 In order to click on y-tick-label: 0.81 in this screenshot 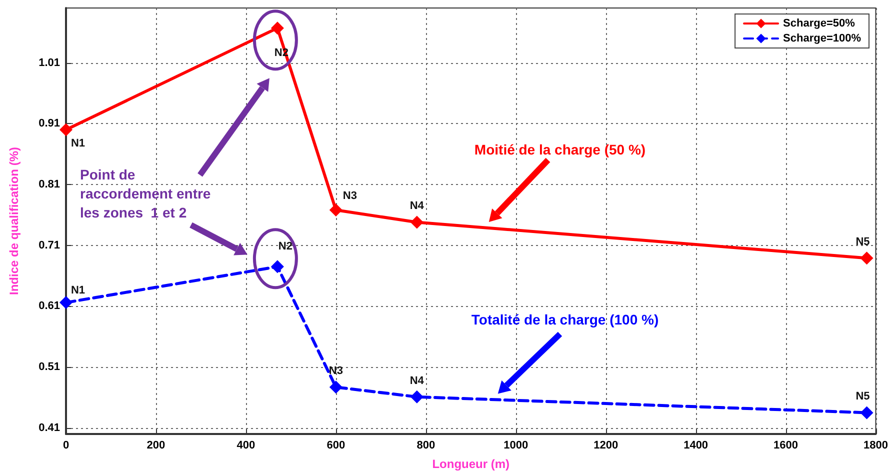, I will do `click(49, 184)`.